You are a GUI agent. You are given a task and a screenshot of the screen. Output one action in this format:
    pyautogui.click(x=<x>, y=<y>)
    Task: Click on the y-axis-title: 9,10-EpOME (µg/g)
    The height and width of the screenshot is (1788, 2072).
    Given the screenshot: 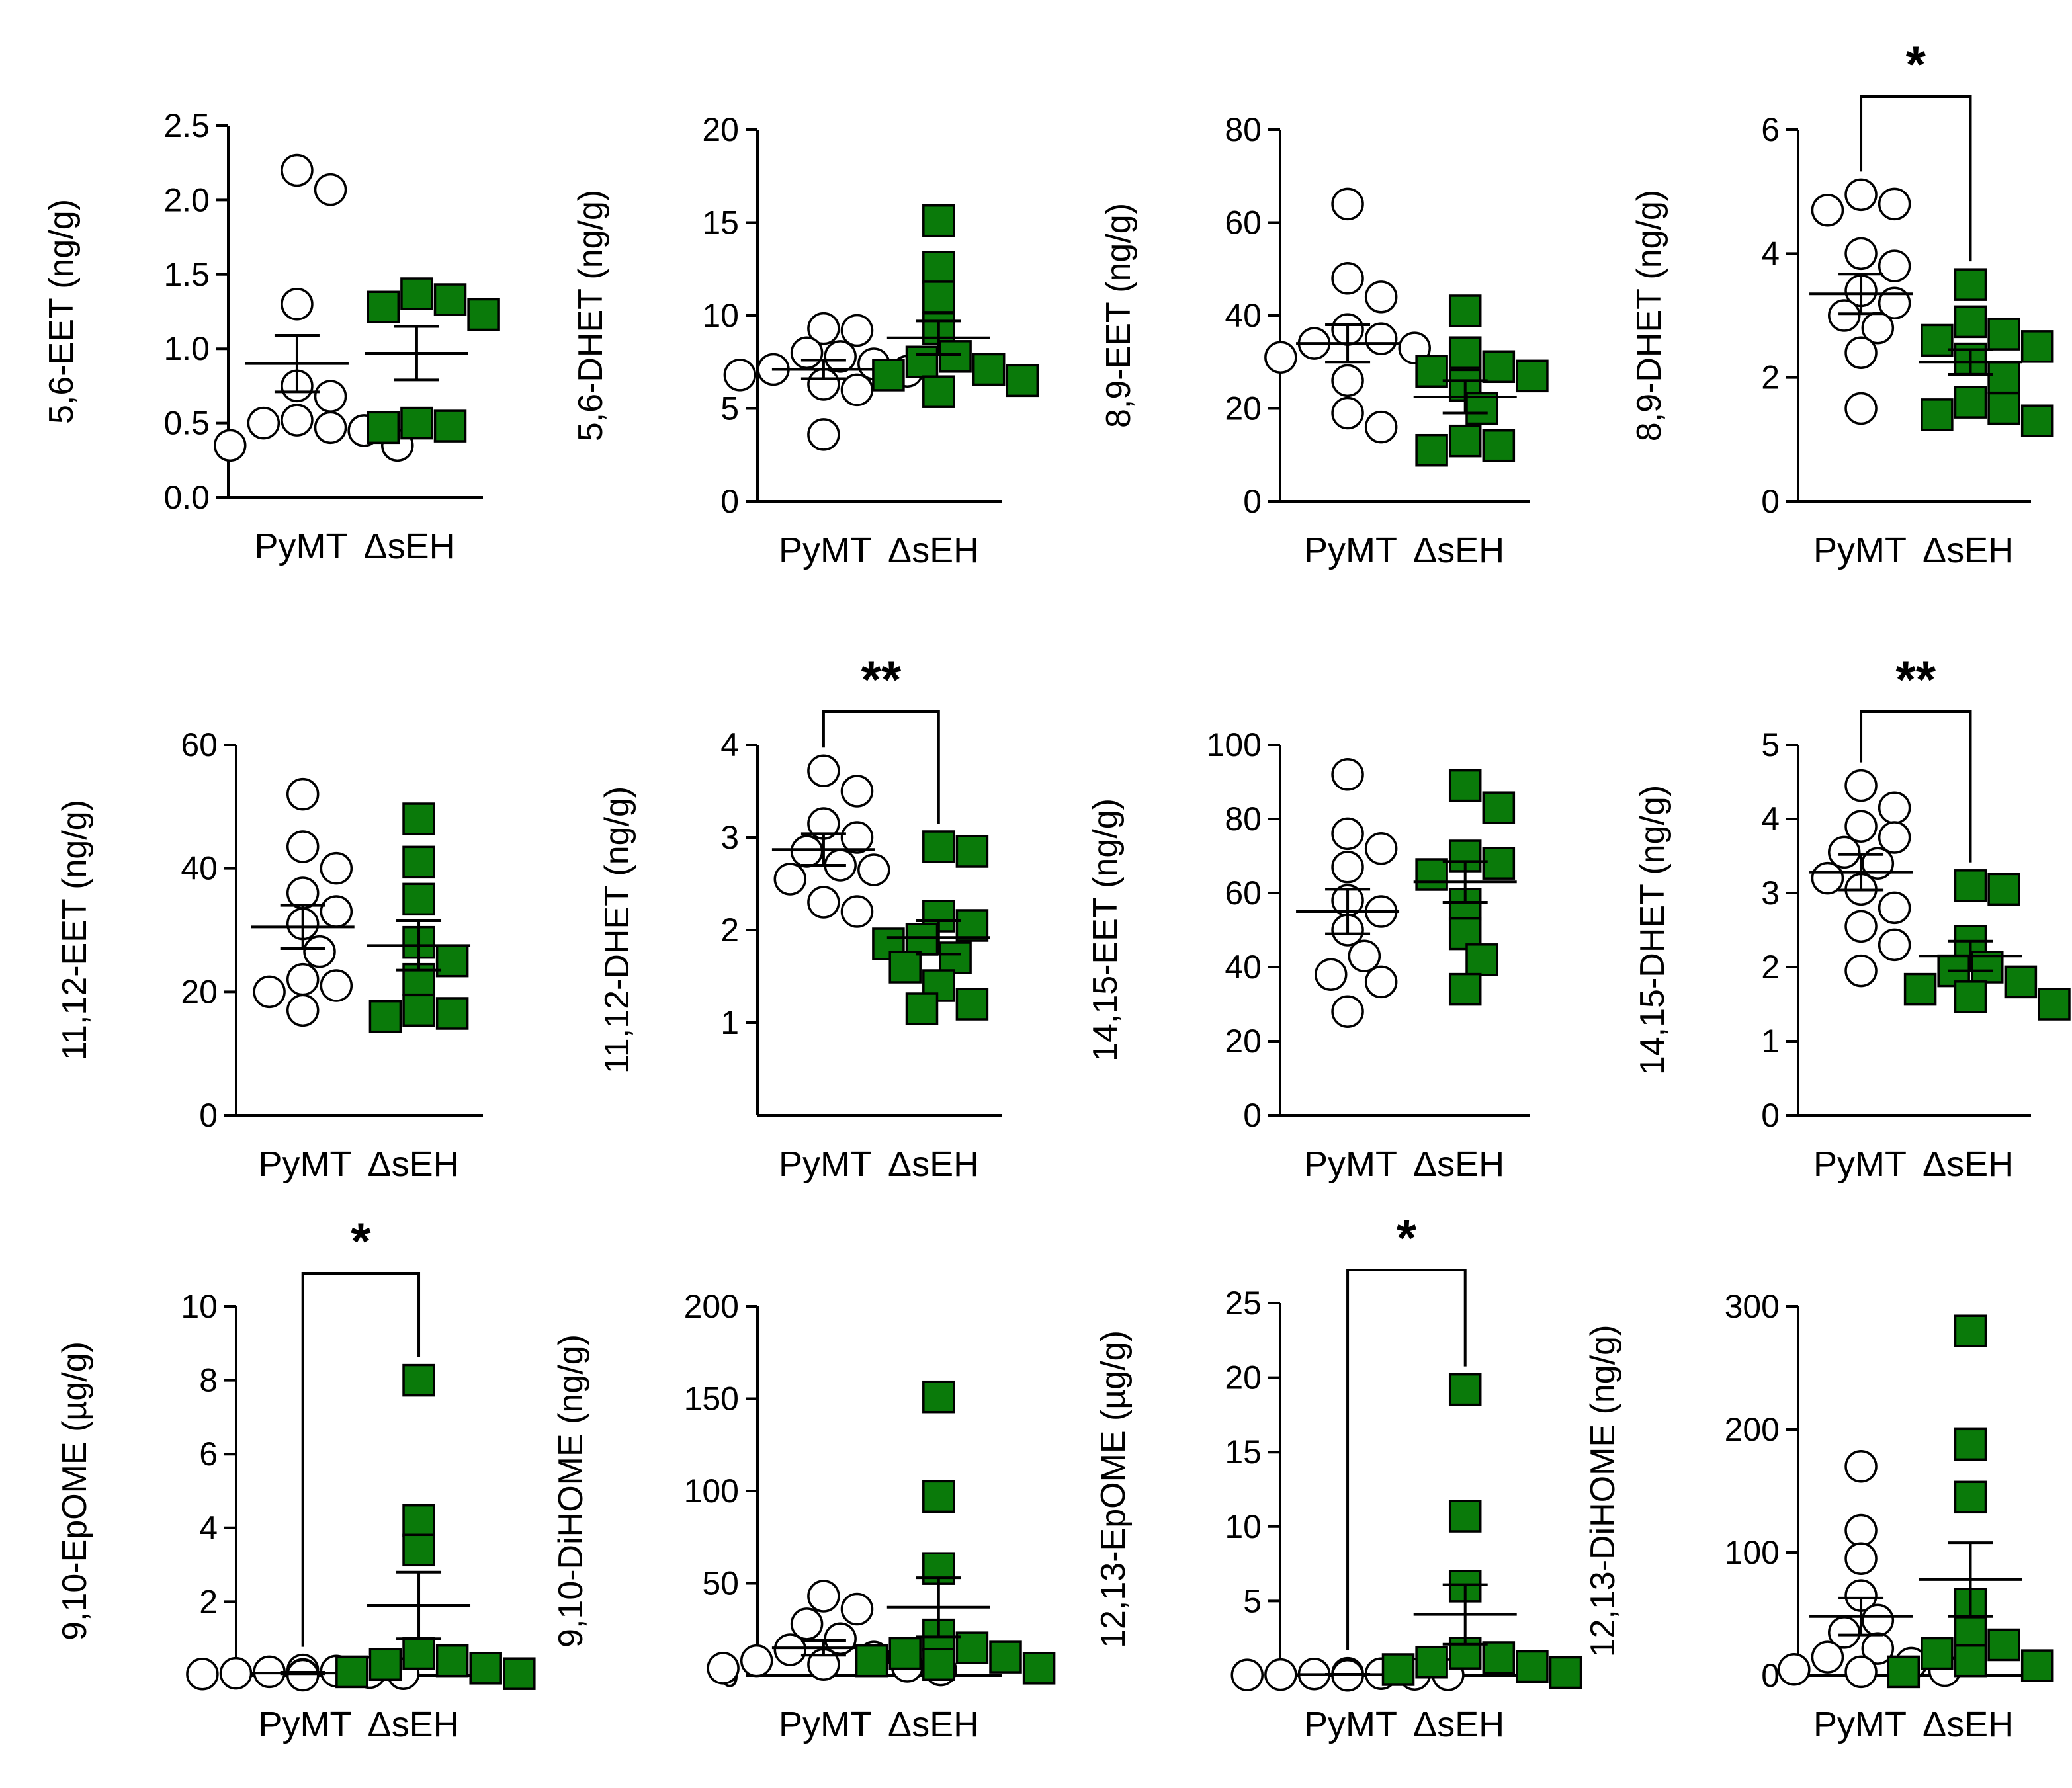 What is the action you would take?
    pyautogui.click(x=75, y=1490)
    